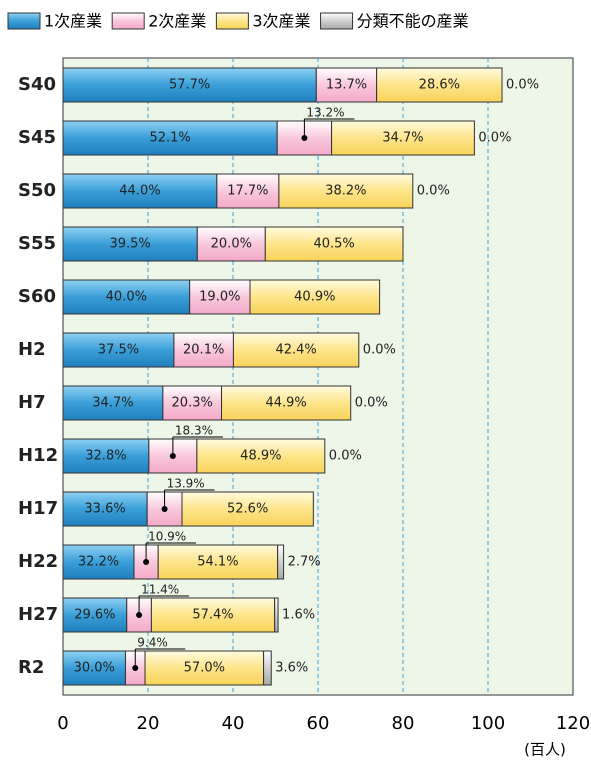 Image resolution: width=591 pixels, height=769 pixels. Describe the element at coordinates (573, 723) in the screenshot. I see `x-tick-label: 120` at that location.